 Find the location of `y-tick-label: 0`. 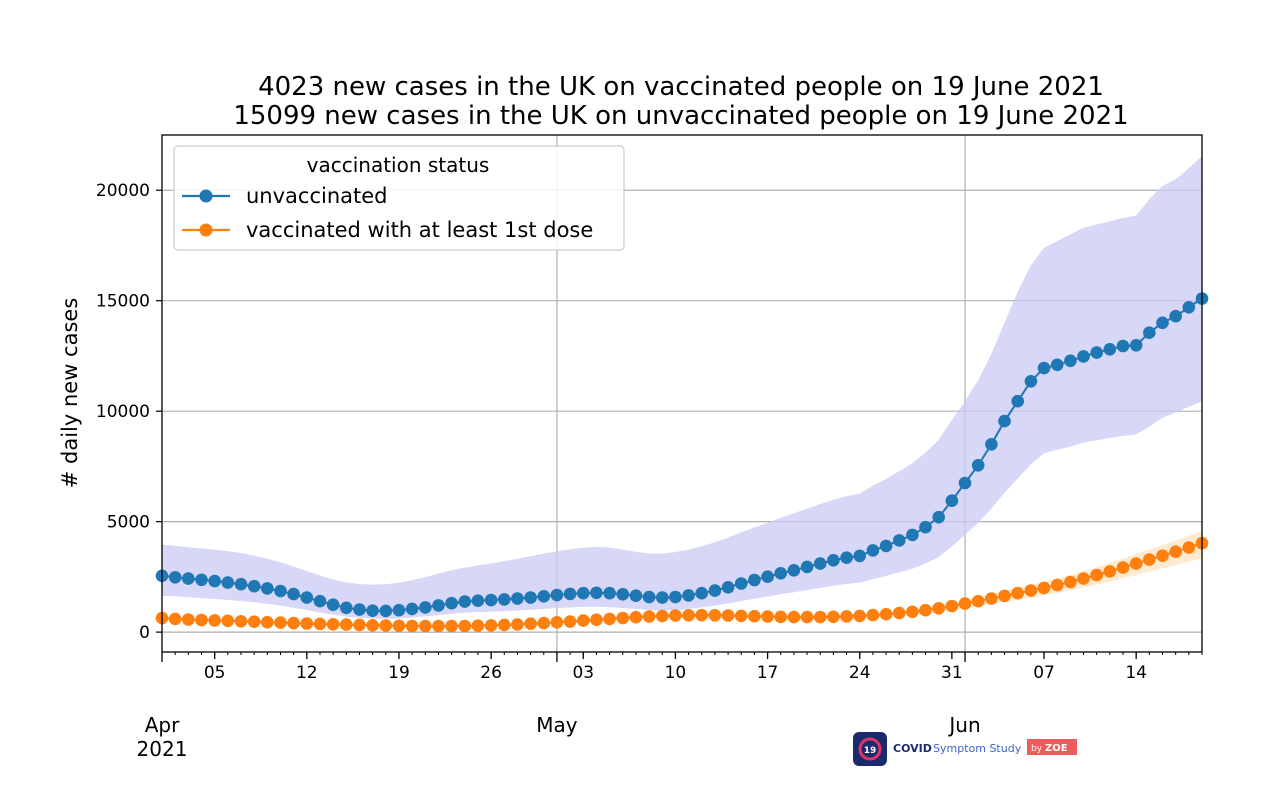

y-tick-label: 0 is located at coordinates (144, 633).